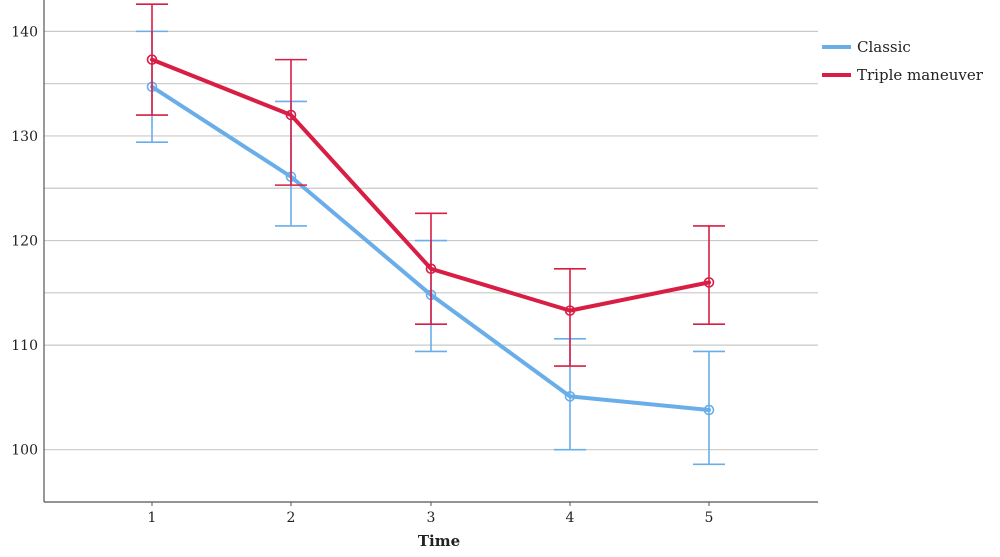  What do you see at coordinates (24, 137) in the screenshot?
I see `y-tick-label: 130` at bounding box center [24, 137].